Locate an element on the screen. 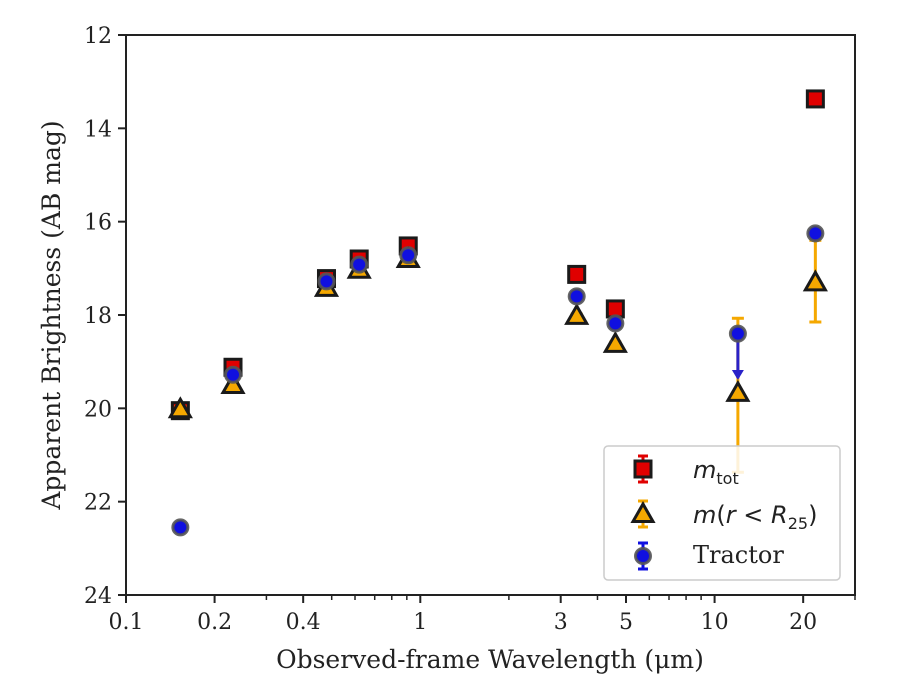 The image size is (900, 700). legend-label: Tractor is located at coordinates (738, 555).